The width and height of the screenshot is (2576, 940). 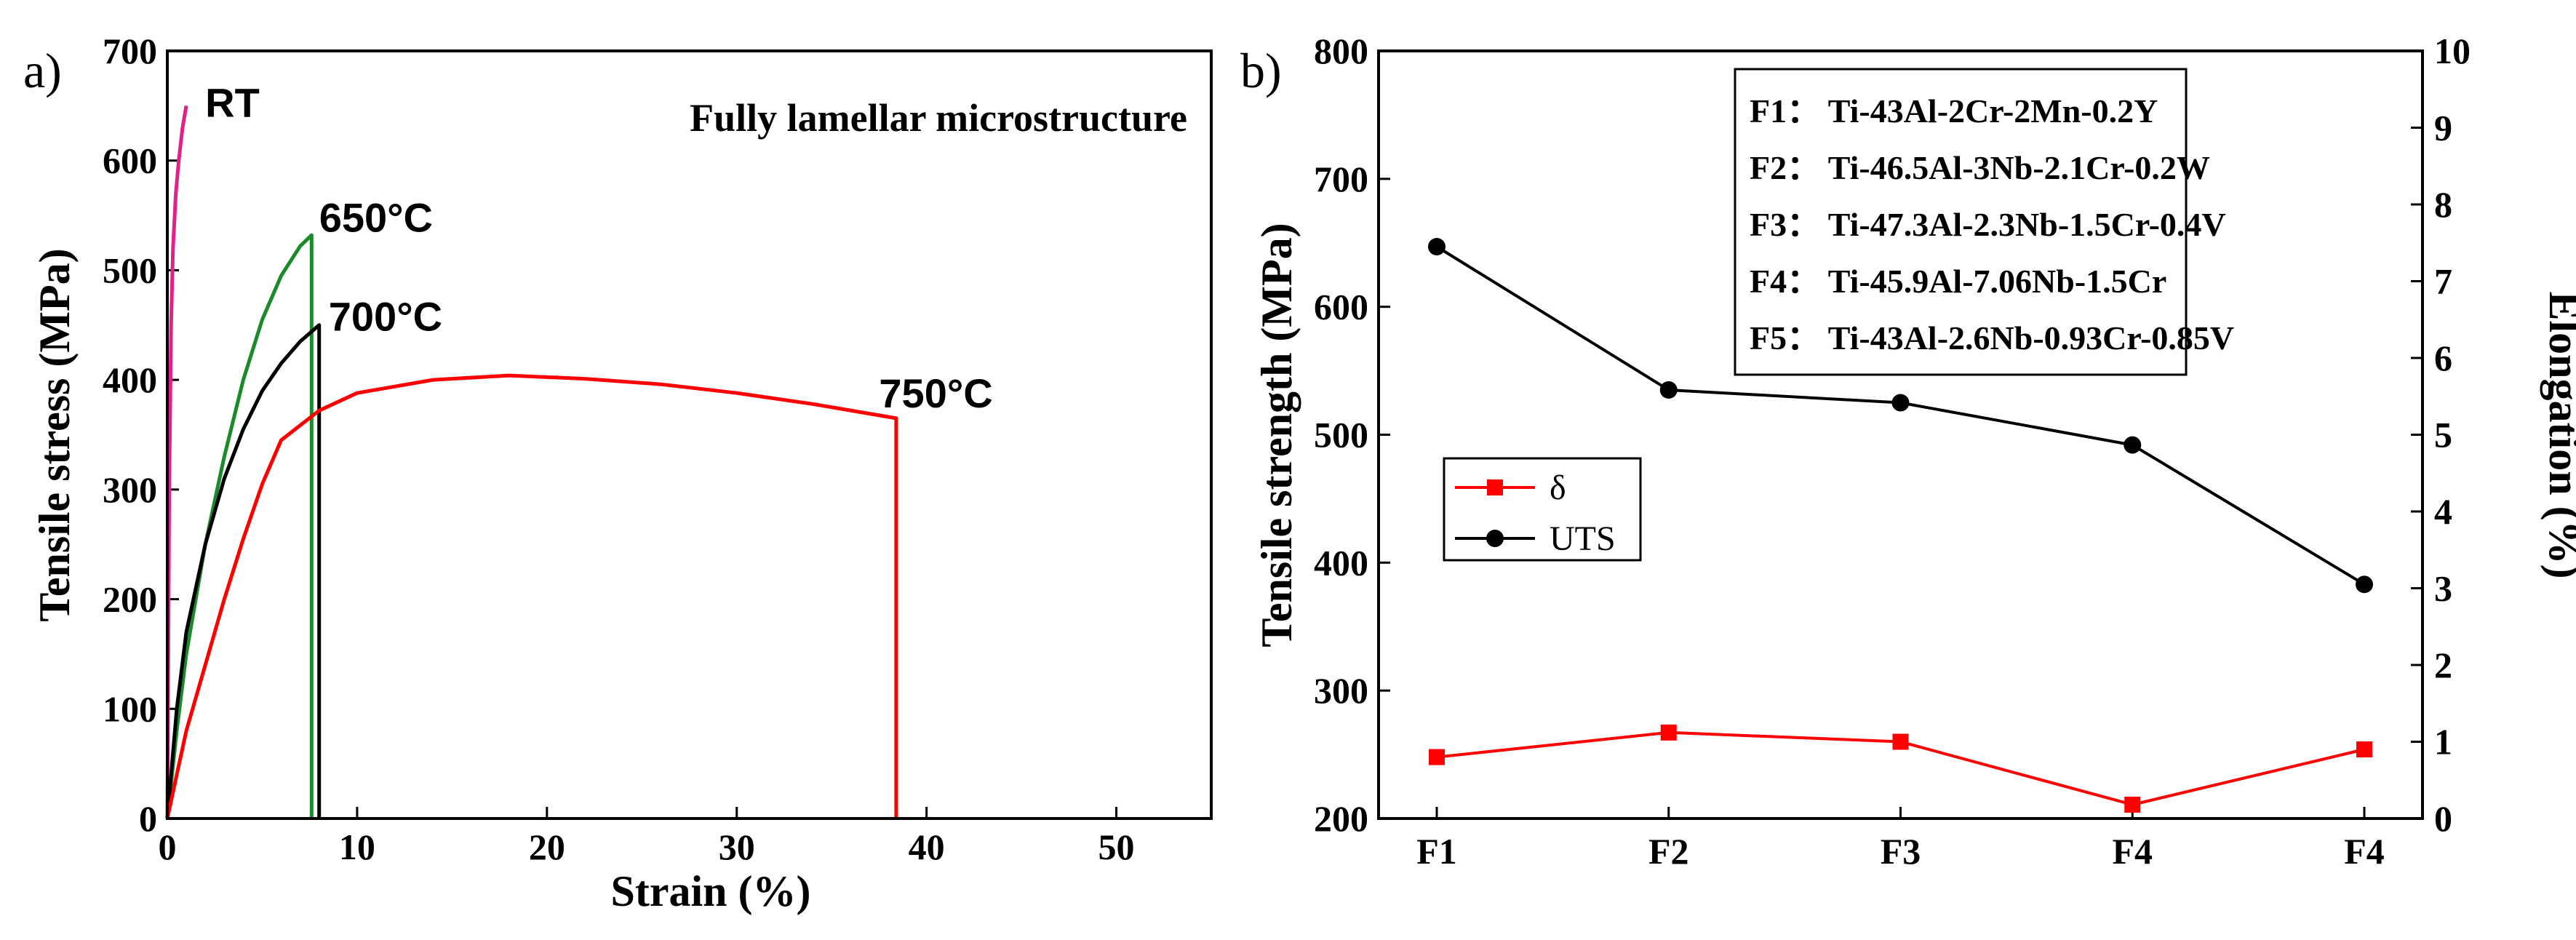 What do you see at coordinates (1341, 51) in the screenshot?
I see `panel-b-left-tick-label: 800` at bounding box center [1341, 51].